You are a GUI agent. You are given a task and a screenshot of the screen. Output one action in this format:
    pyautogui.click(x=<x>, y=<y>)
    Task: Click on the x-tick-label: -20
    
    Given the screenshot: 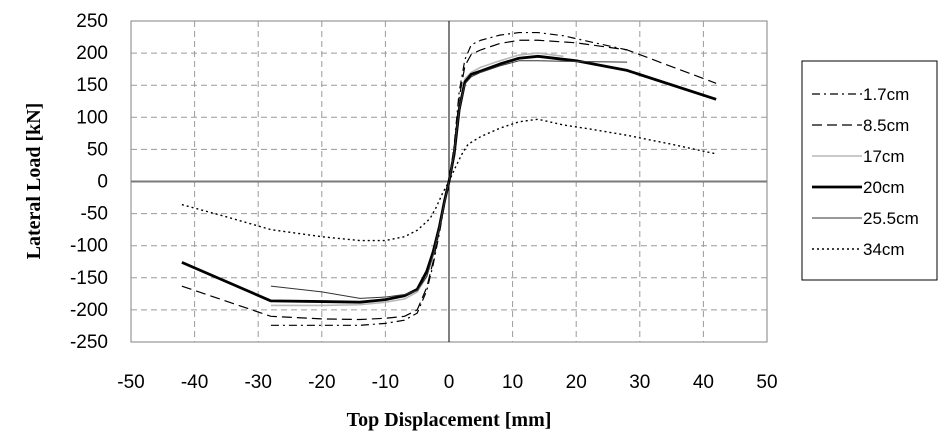 What is the action you would take?
    pyautogui.click(x=321, y=382)
    